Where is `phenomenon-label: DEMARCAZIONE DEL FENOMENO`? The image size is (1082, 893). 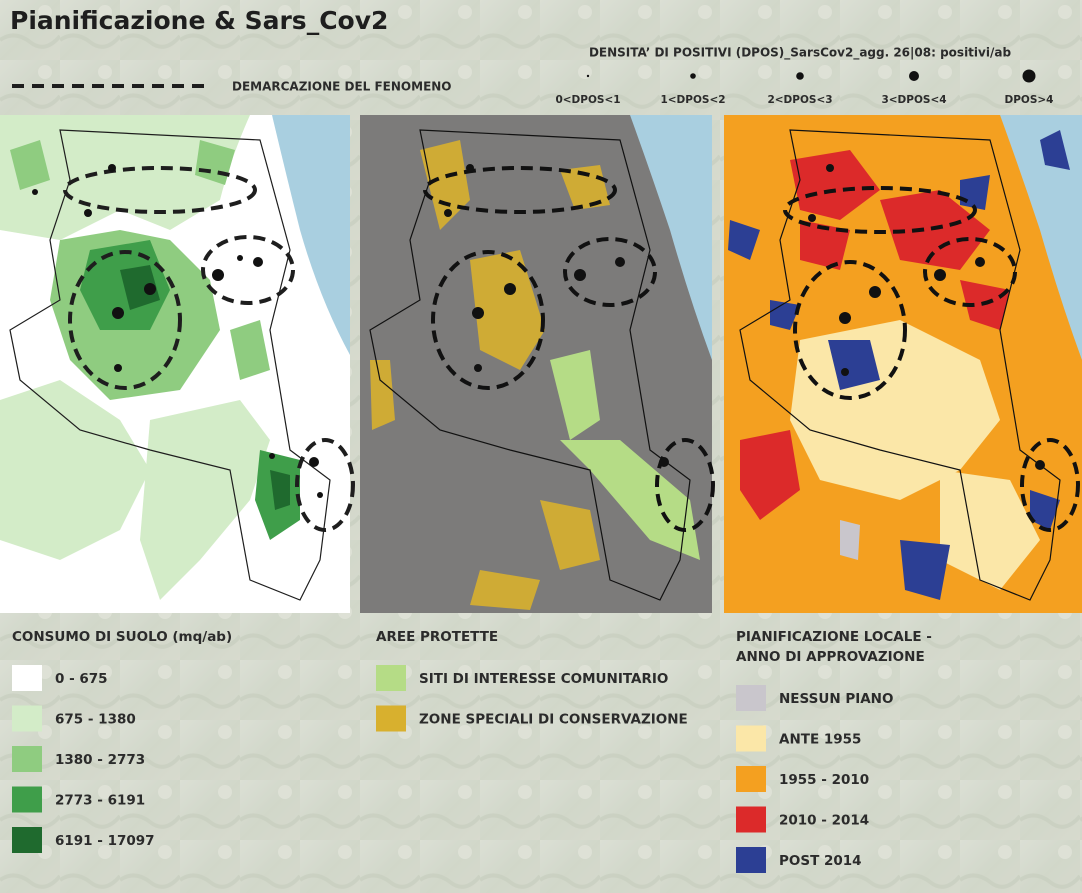
phenomenon-label: DEMARCAZIONE DEL FENOMENO is located at coordinates (342, 87).